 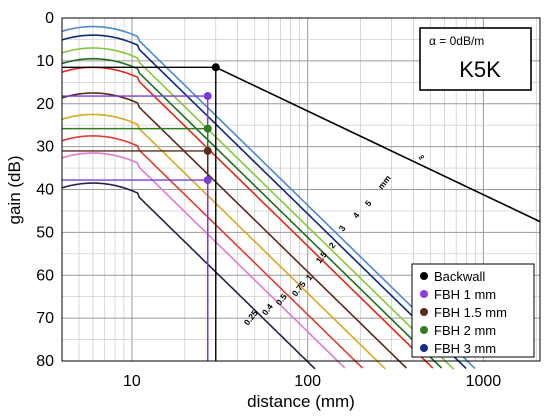 I want to click on x-tick-label: 1000, so click(x=484, y=381).